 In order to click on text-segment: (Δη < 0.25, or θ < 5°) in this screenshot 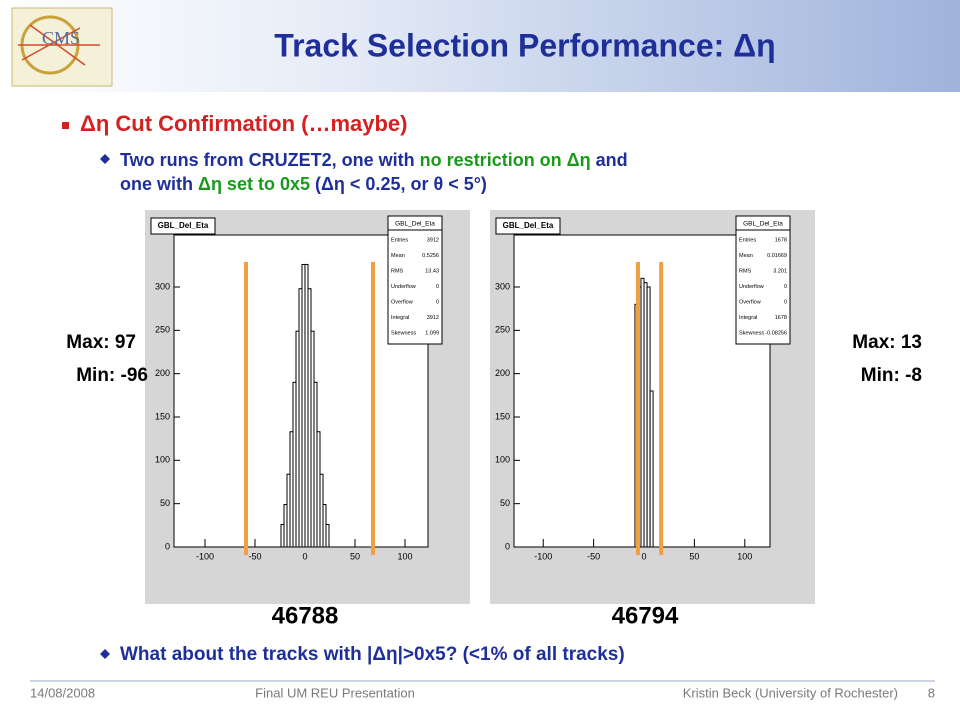, I will do `click(398, 184)`.